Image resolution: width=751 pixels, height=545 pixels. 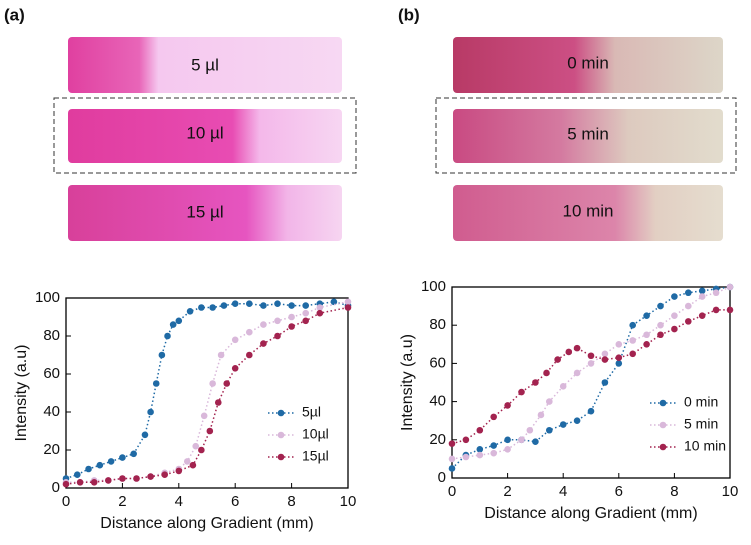 What do you see at coordinates (51, 411) in the screenshot?
I see `y-tick-label: 40` at bounding box center [51, 411].